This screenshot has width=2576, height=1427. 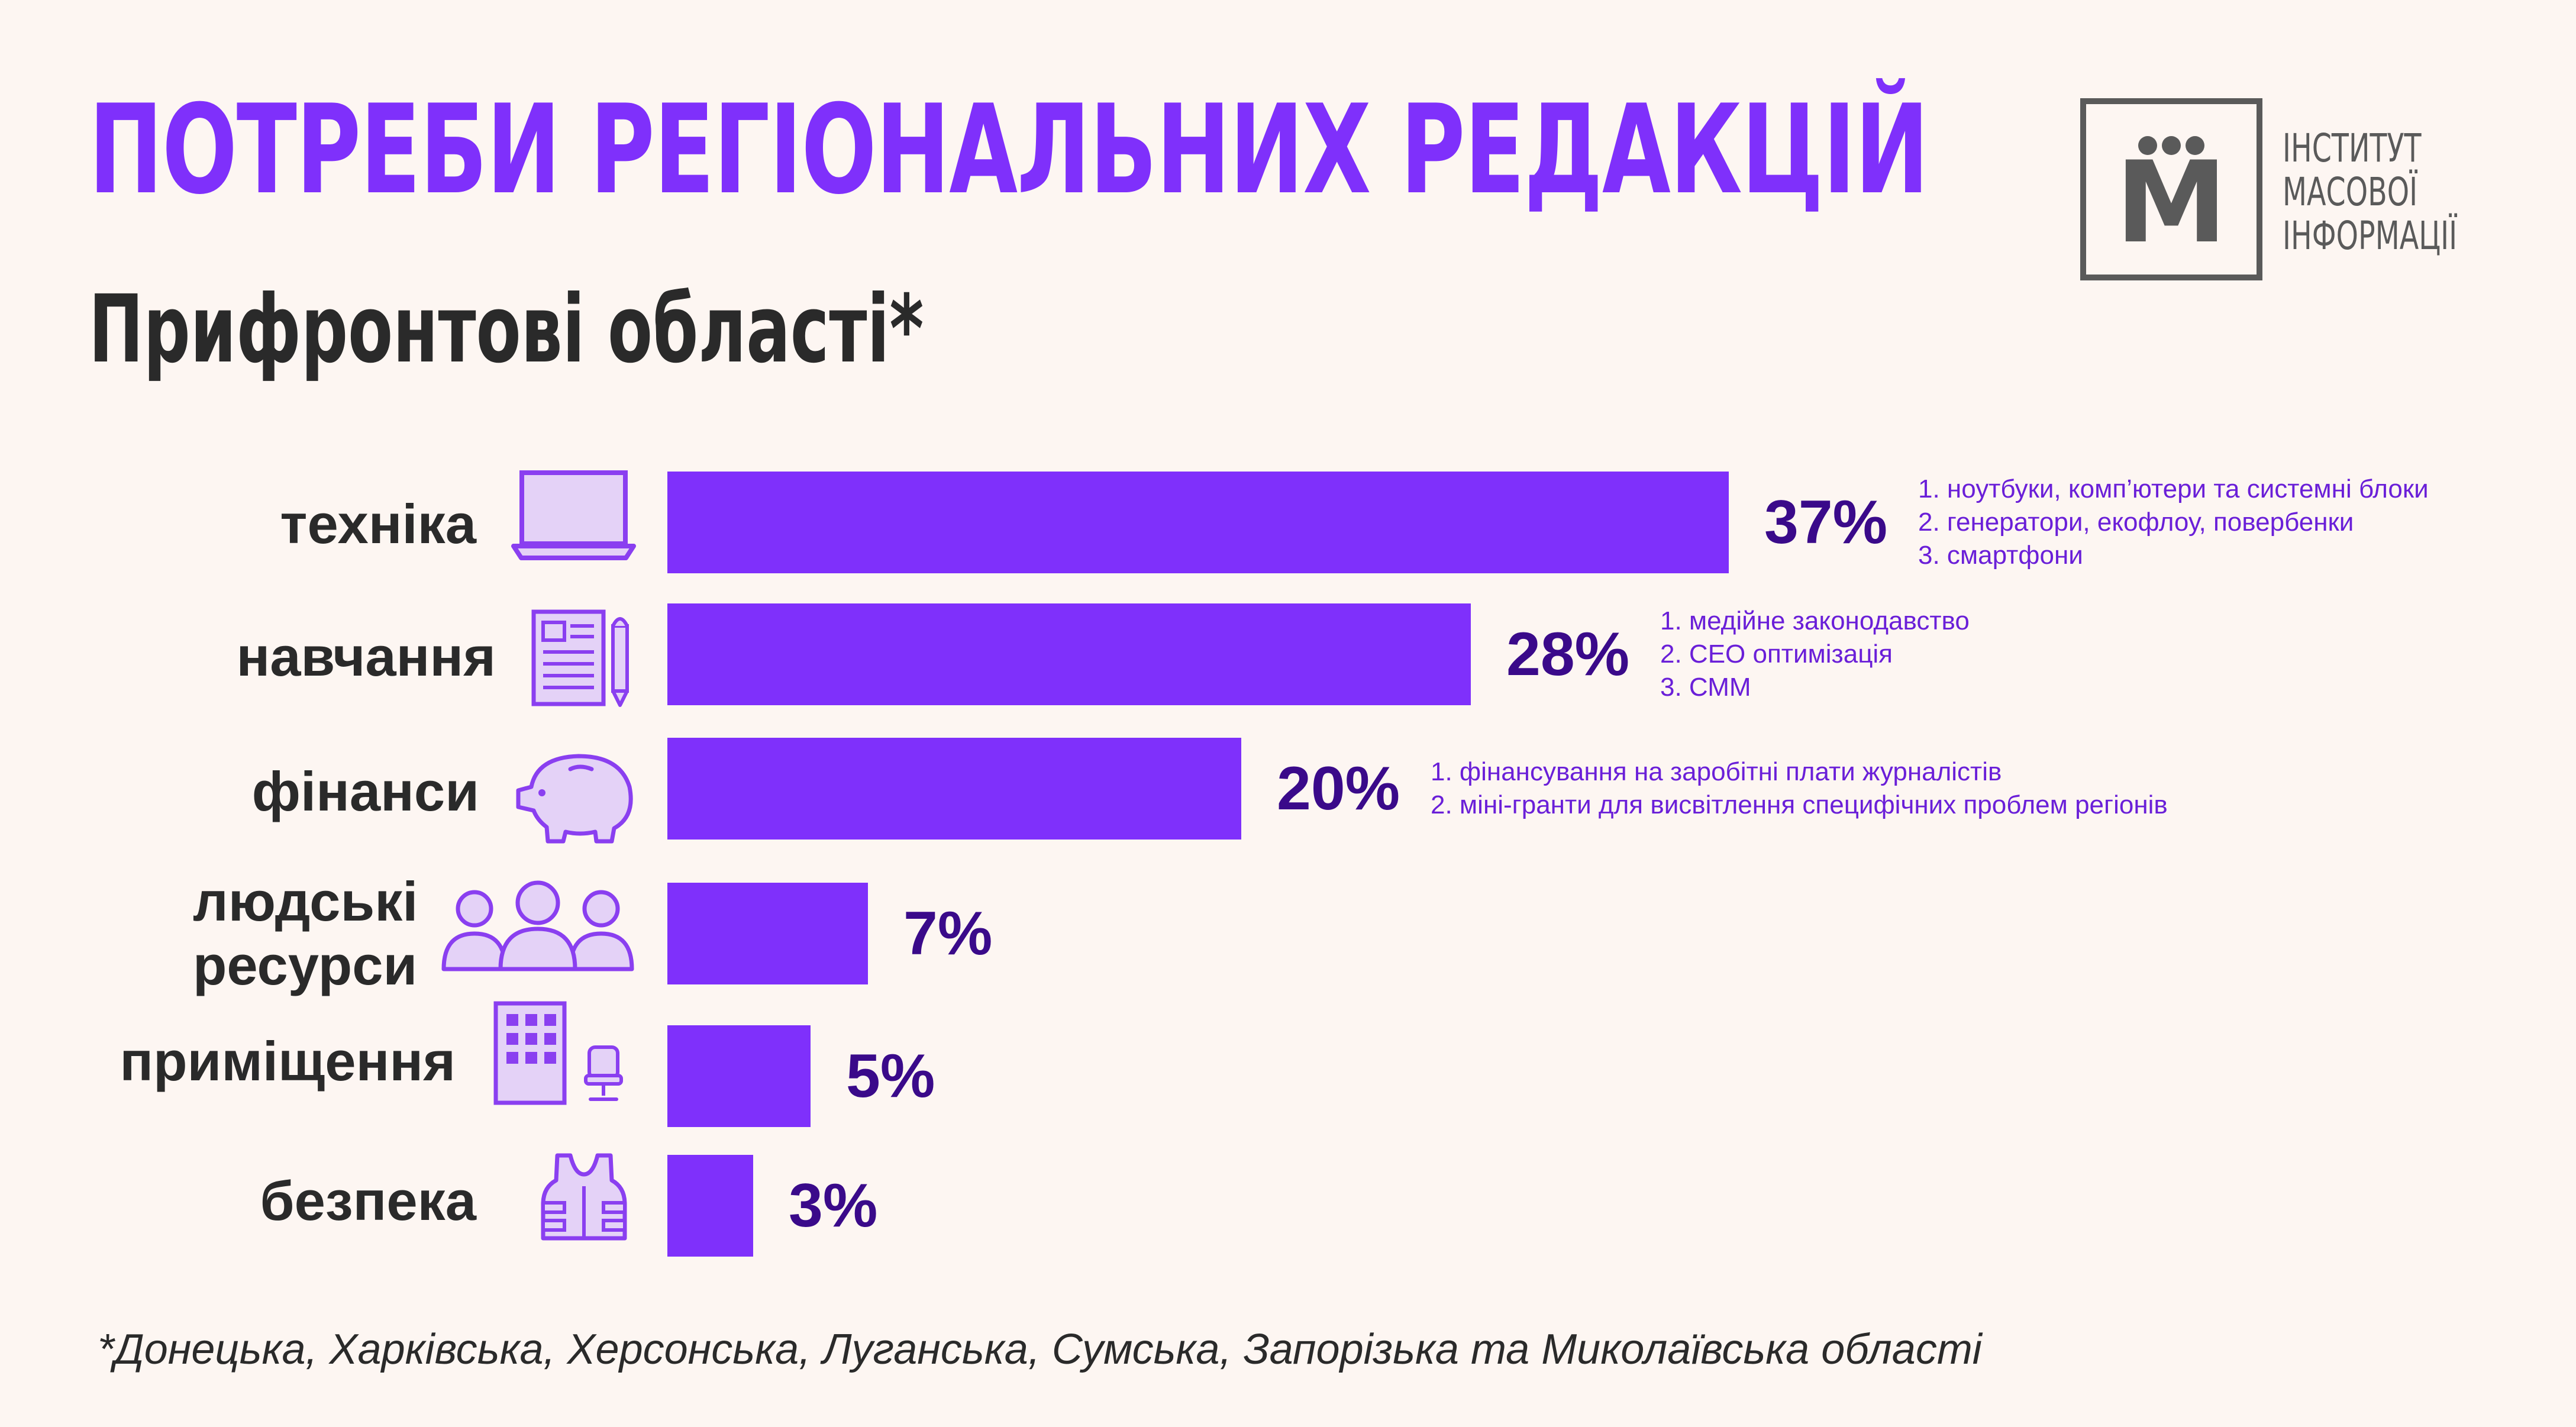 What do you see at coordinates (365, 791) in the screenshot?
I see `category-label: фінанси` at bounding box center [365, 791].